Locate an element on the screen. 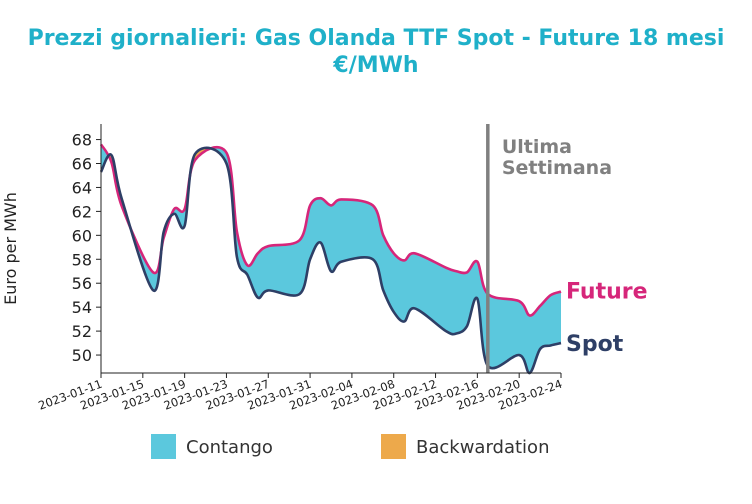 The width and height of the screenshot is (752, 504). chart-subtitle: €/MWh is located at coordinates (376, 65).